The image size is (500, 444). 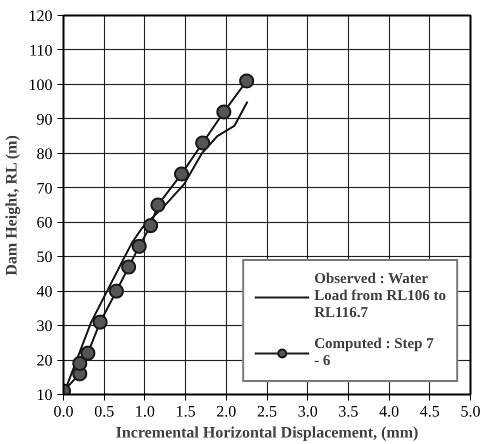 I want to click on x-axis-title: Incremental Horizontal Displacement, (mm), so click(x=267, y=433).